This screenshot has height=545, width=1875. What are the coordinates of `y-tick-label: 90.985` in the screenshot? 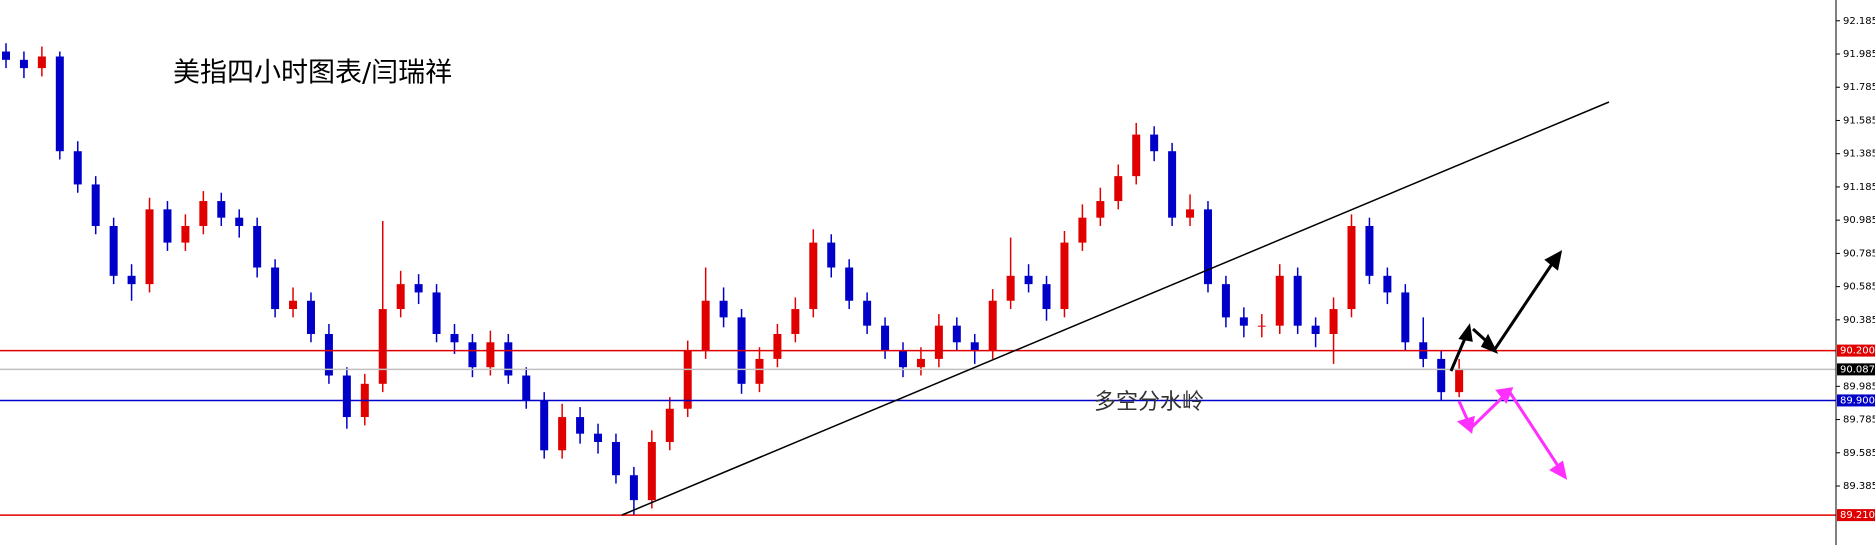 It's located at (1859, 220).